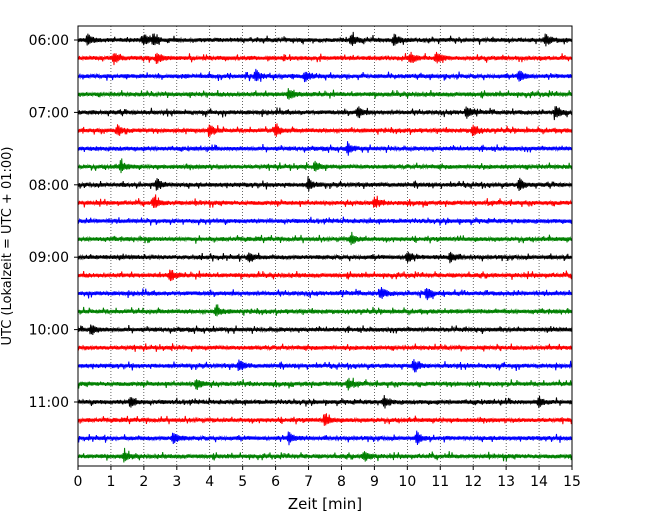 The height and width of the screenshot is (520, 650). What do you see at coordinates (325, 504) in the screenshot?
I see `x-axis-label: Zeit [min]` at bounding box center [325, 504].